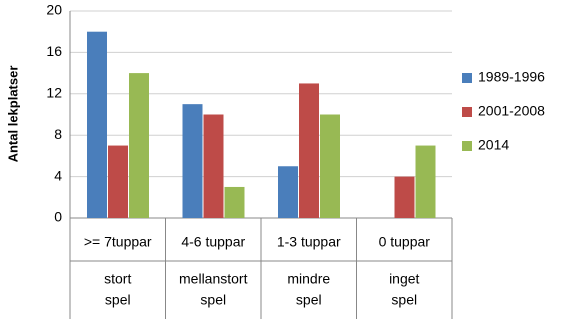  What do you see at coordinates (511, 77) in the screenshot?
I see `legend-label: 1989-1996` at bounding box center [511, 77].